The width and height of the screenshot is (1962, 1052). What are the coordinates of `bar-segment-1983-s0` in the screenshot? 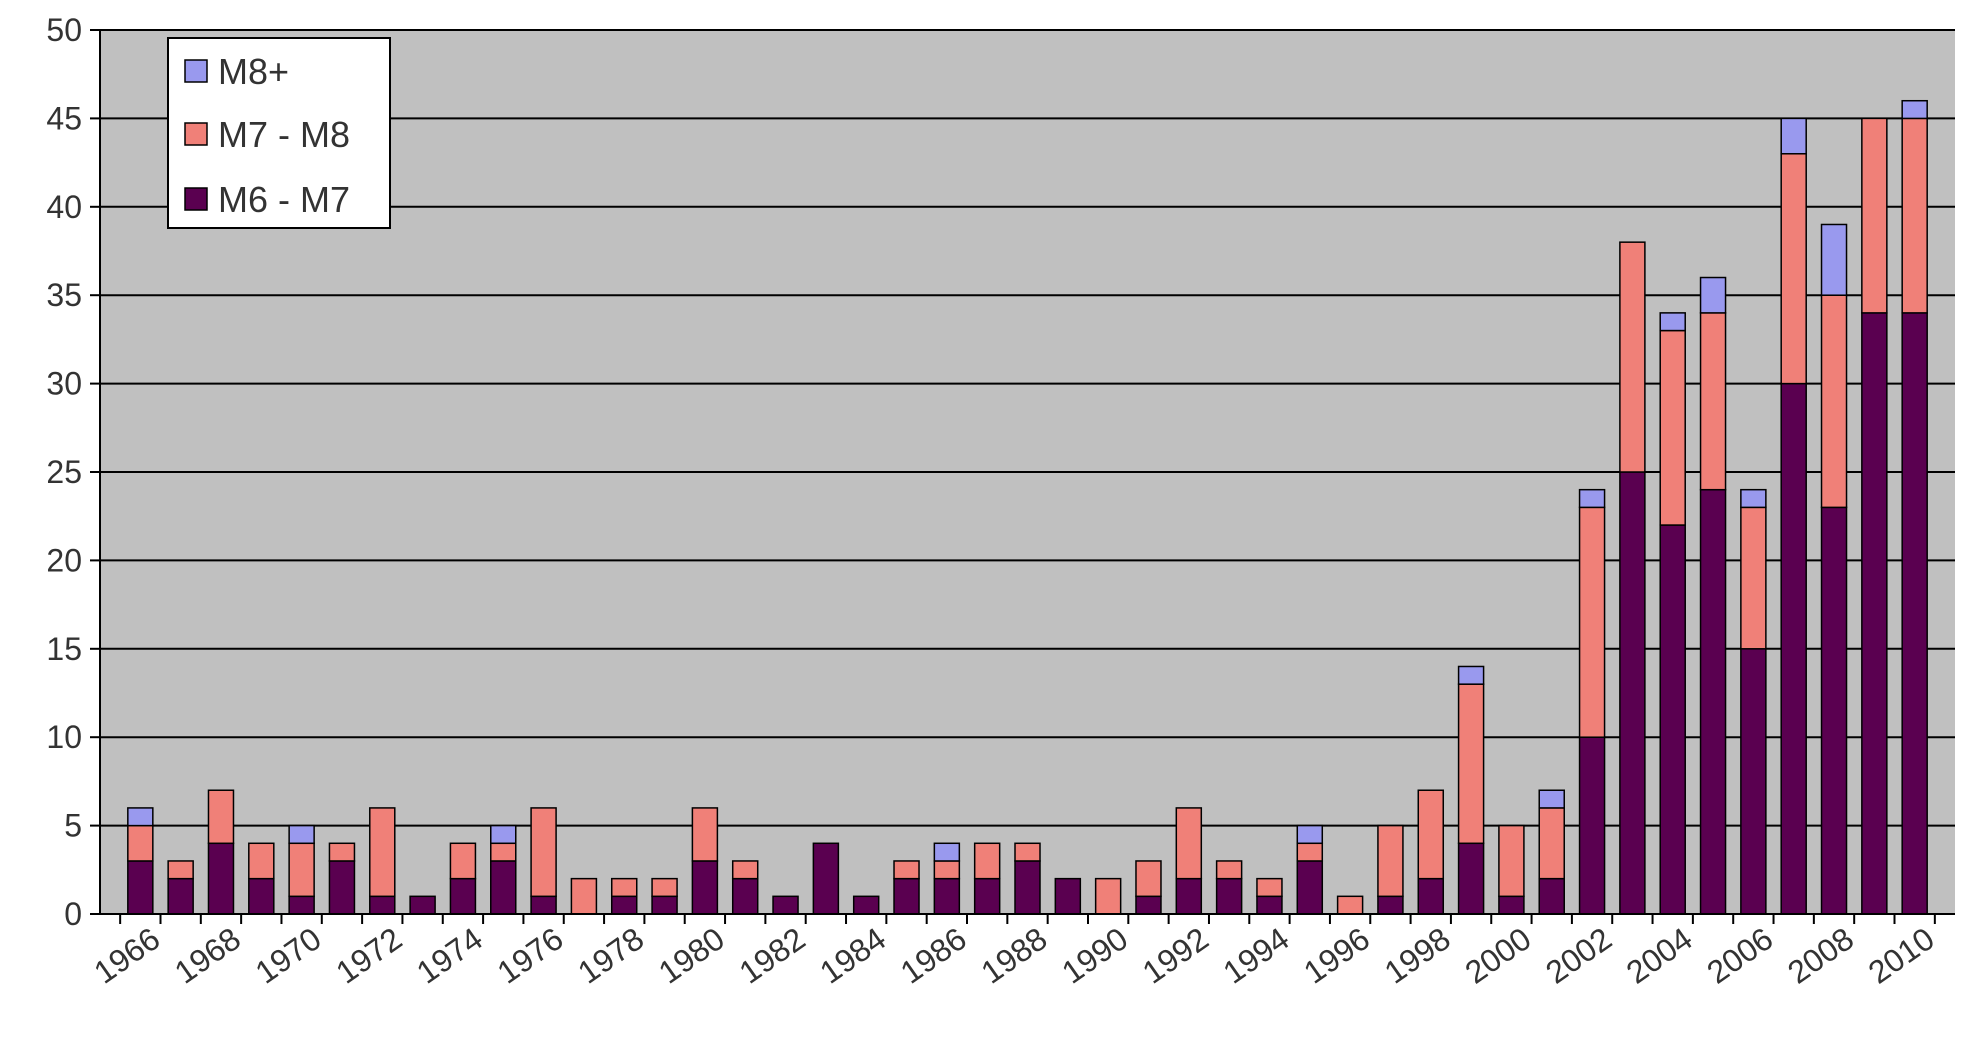 It's located at (826, 878).